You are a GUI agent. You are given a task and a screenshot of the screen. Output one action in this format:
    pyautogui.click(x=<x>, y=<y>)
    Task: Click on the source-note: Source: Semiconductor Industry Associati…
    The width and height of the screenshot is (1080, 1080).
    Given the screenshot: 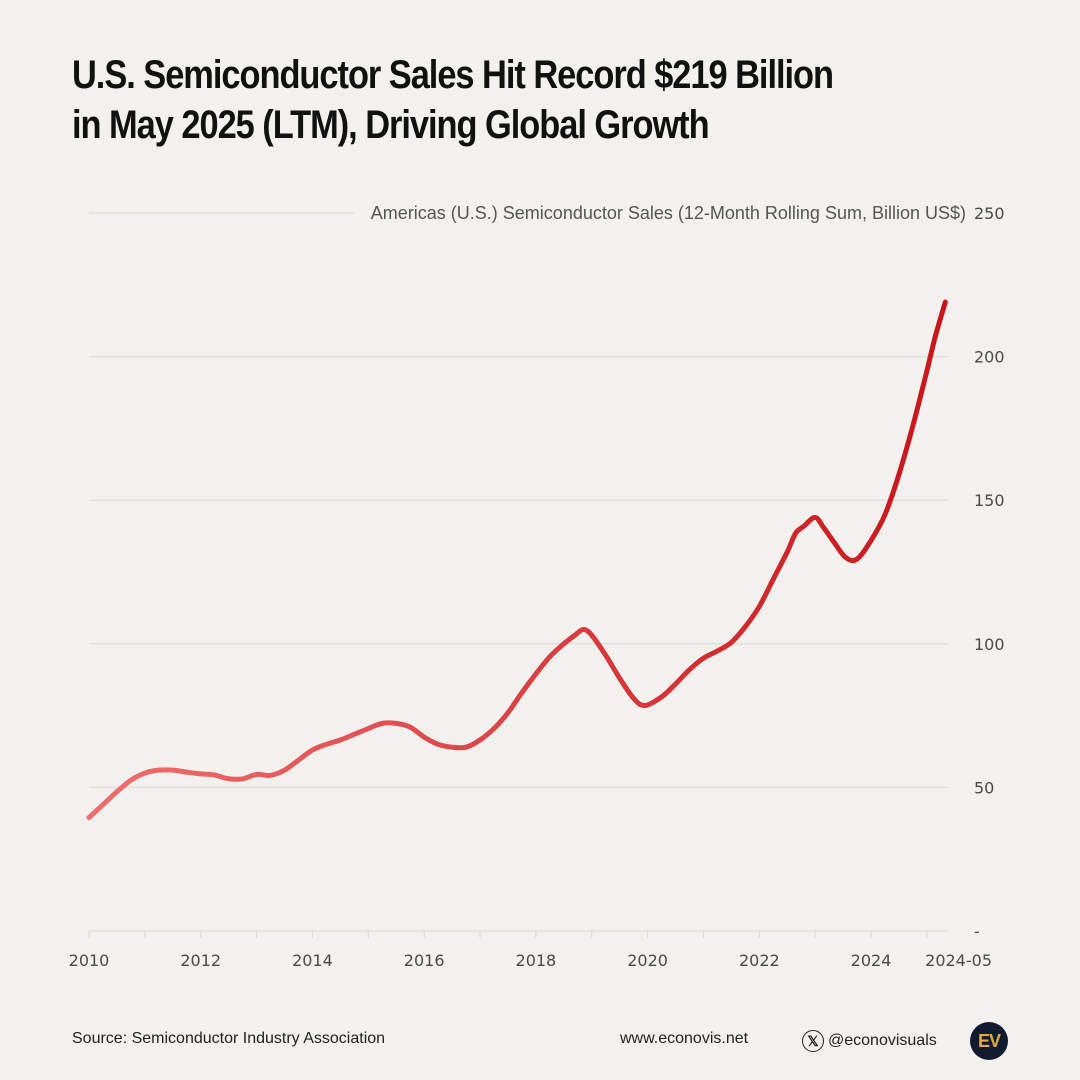 What is the action you would take?
    pyautogui.click(x=229, y=1038)
    